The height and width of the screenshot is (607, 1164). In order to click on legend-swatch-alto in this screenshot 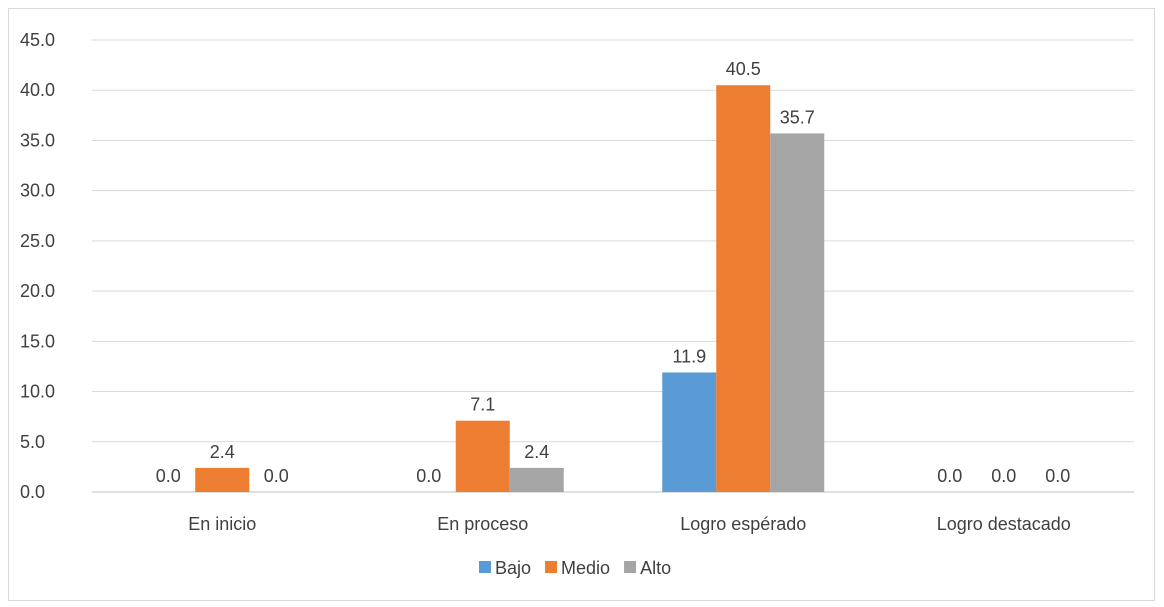, I will do `click(630, 567)`.